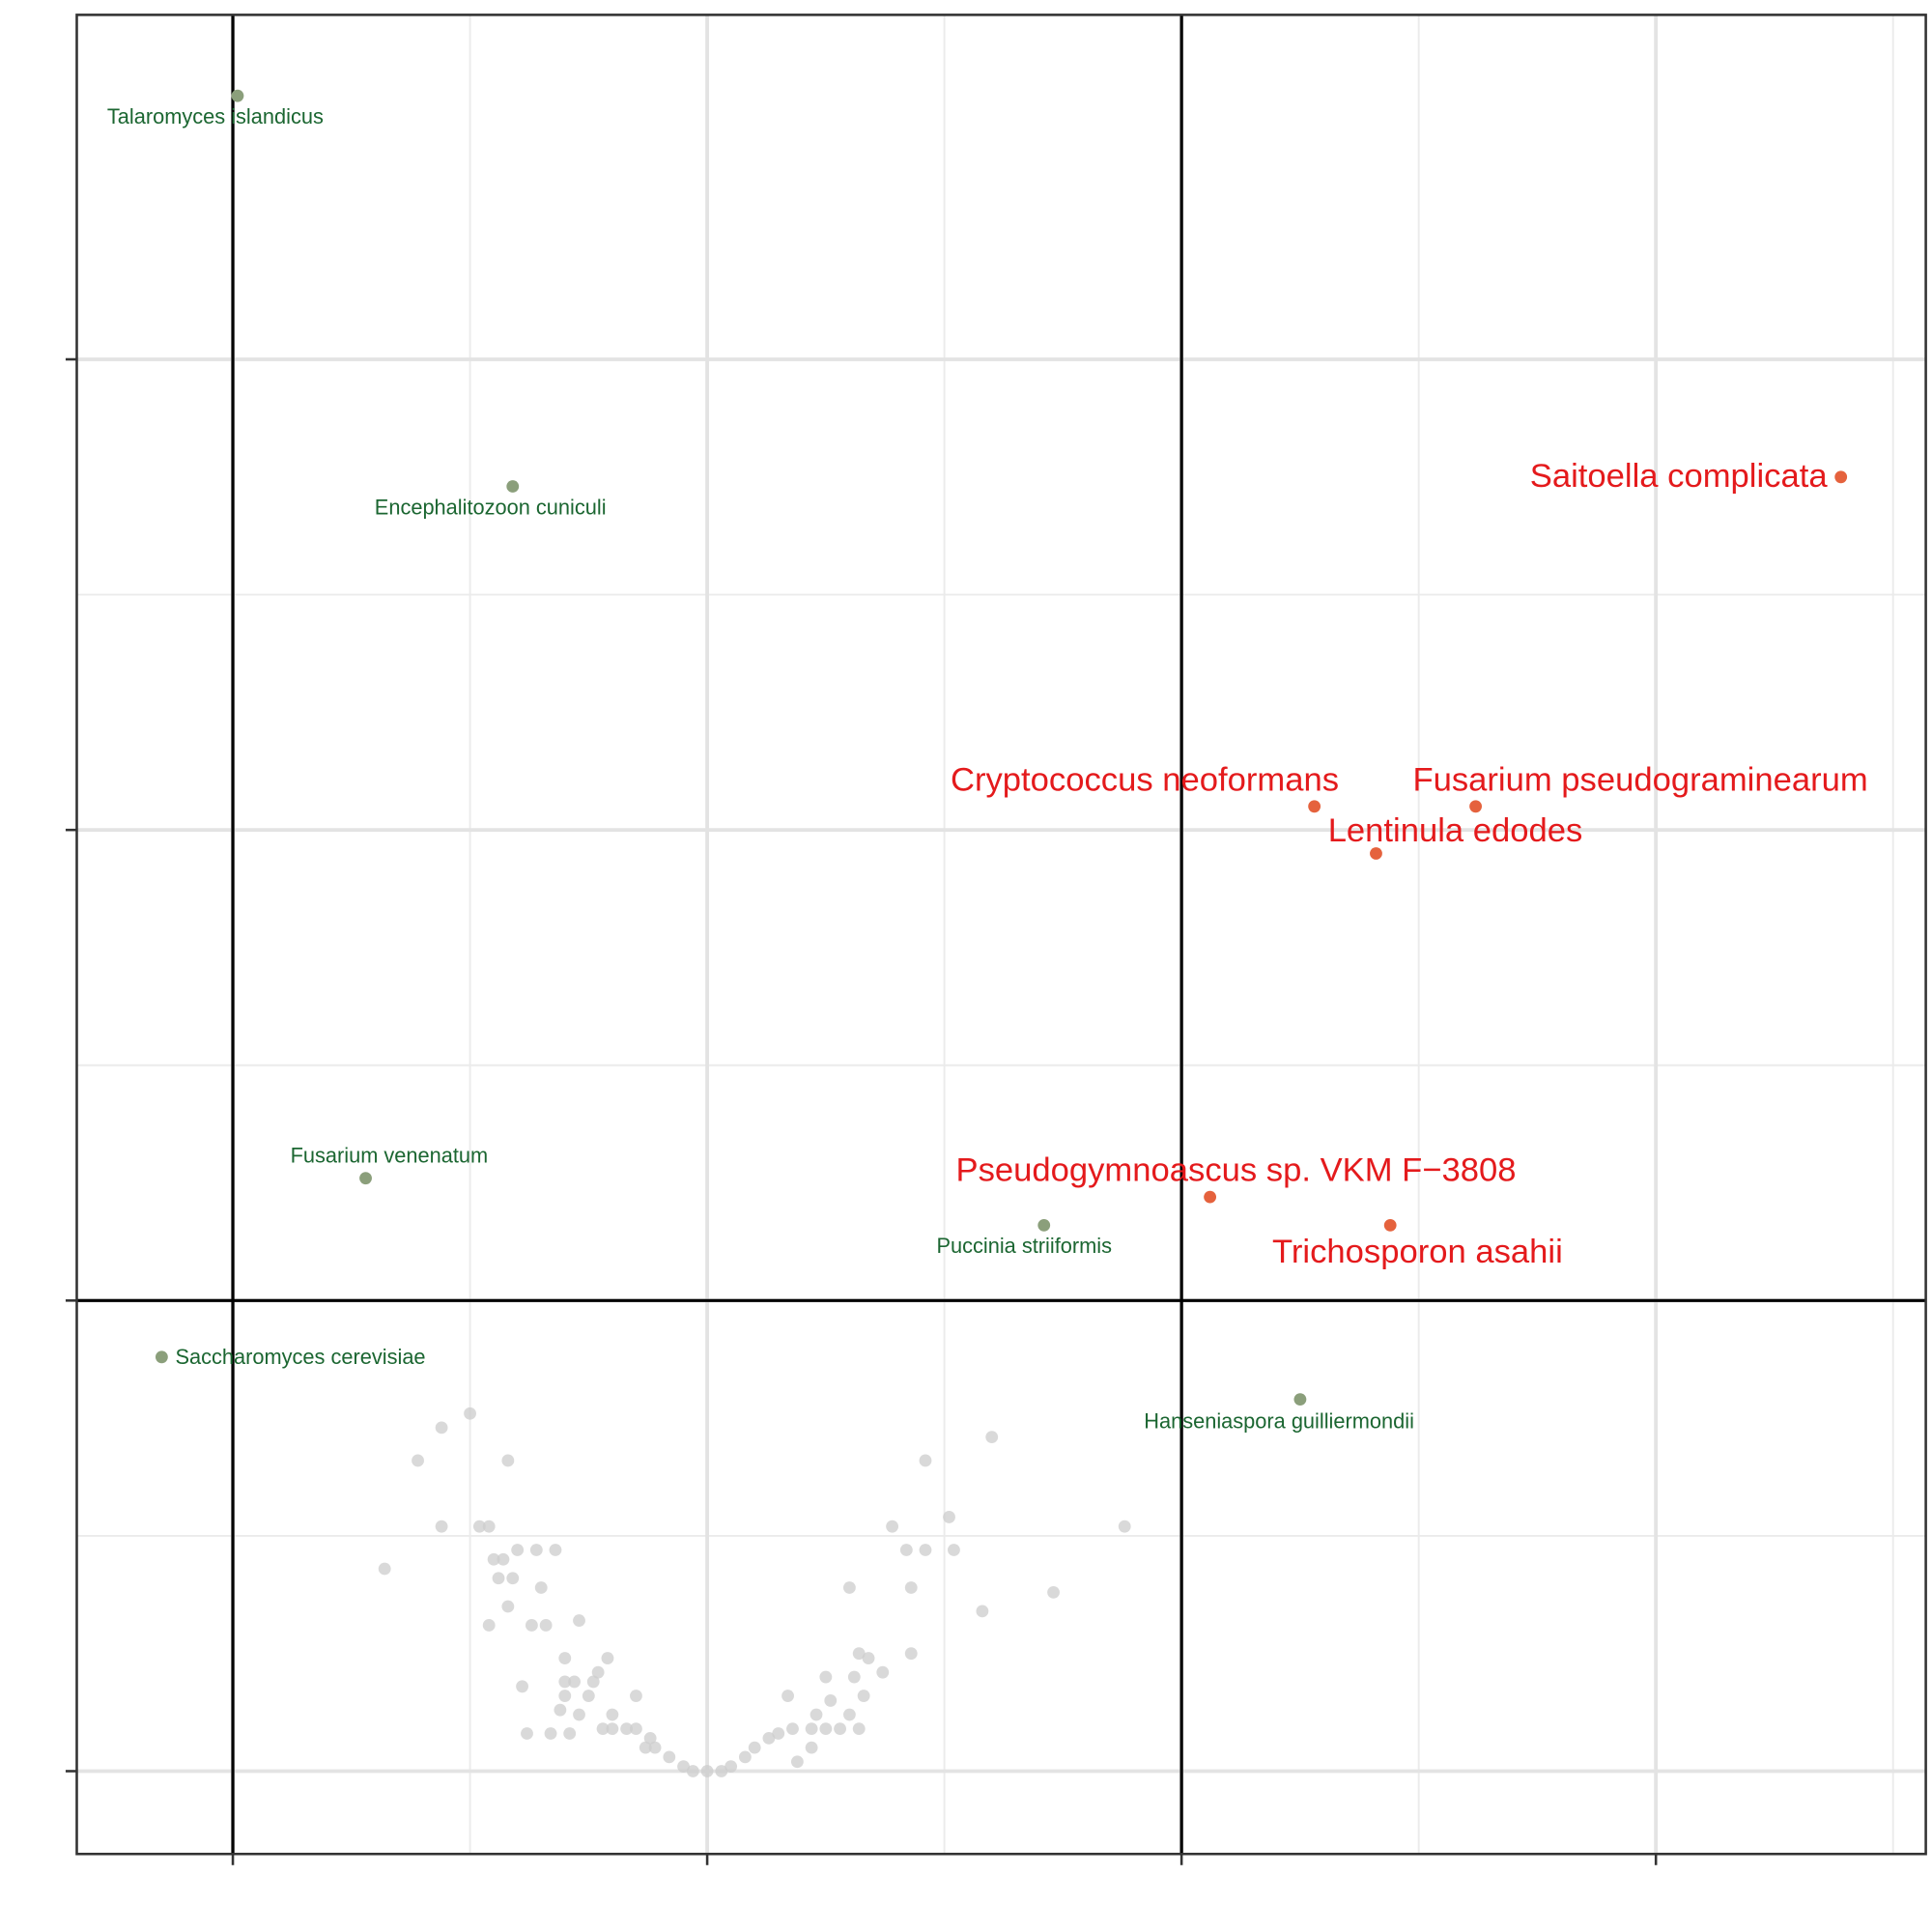 Image resolution: width=1932 pixels, height=1932 pixels. I want to click on point-label: Puccinia striiformis, so click(1024, 1246).